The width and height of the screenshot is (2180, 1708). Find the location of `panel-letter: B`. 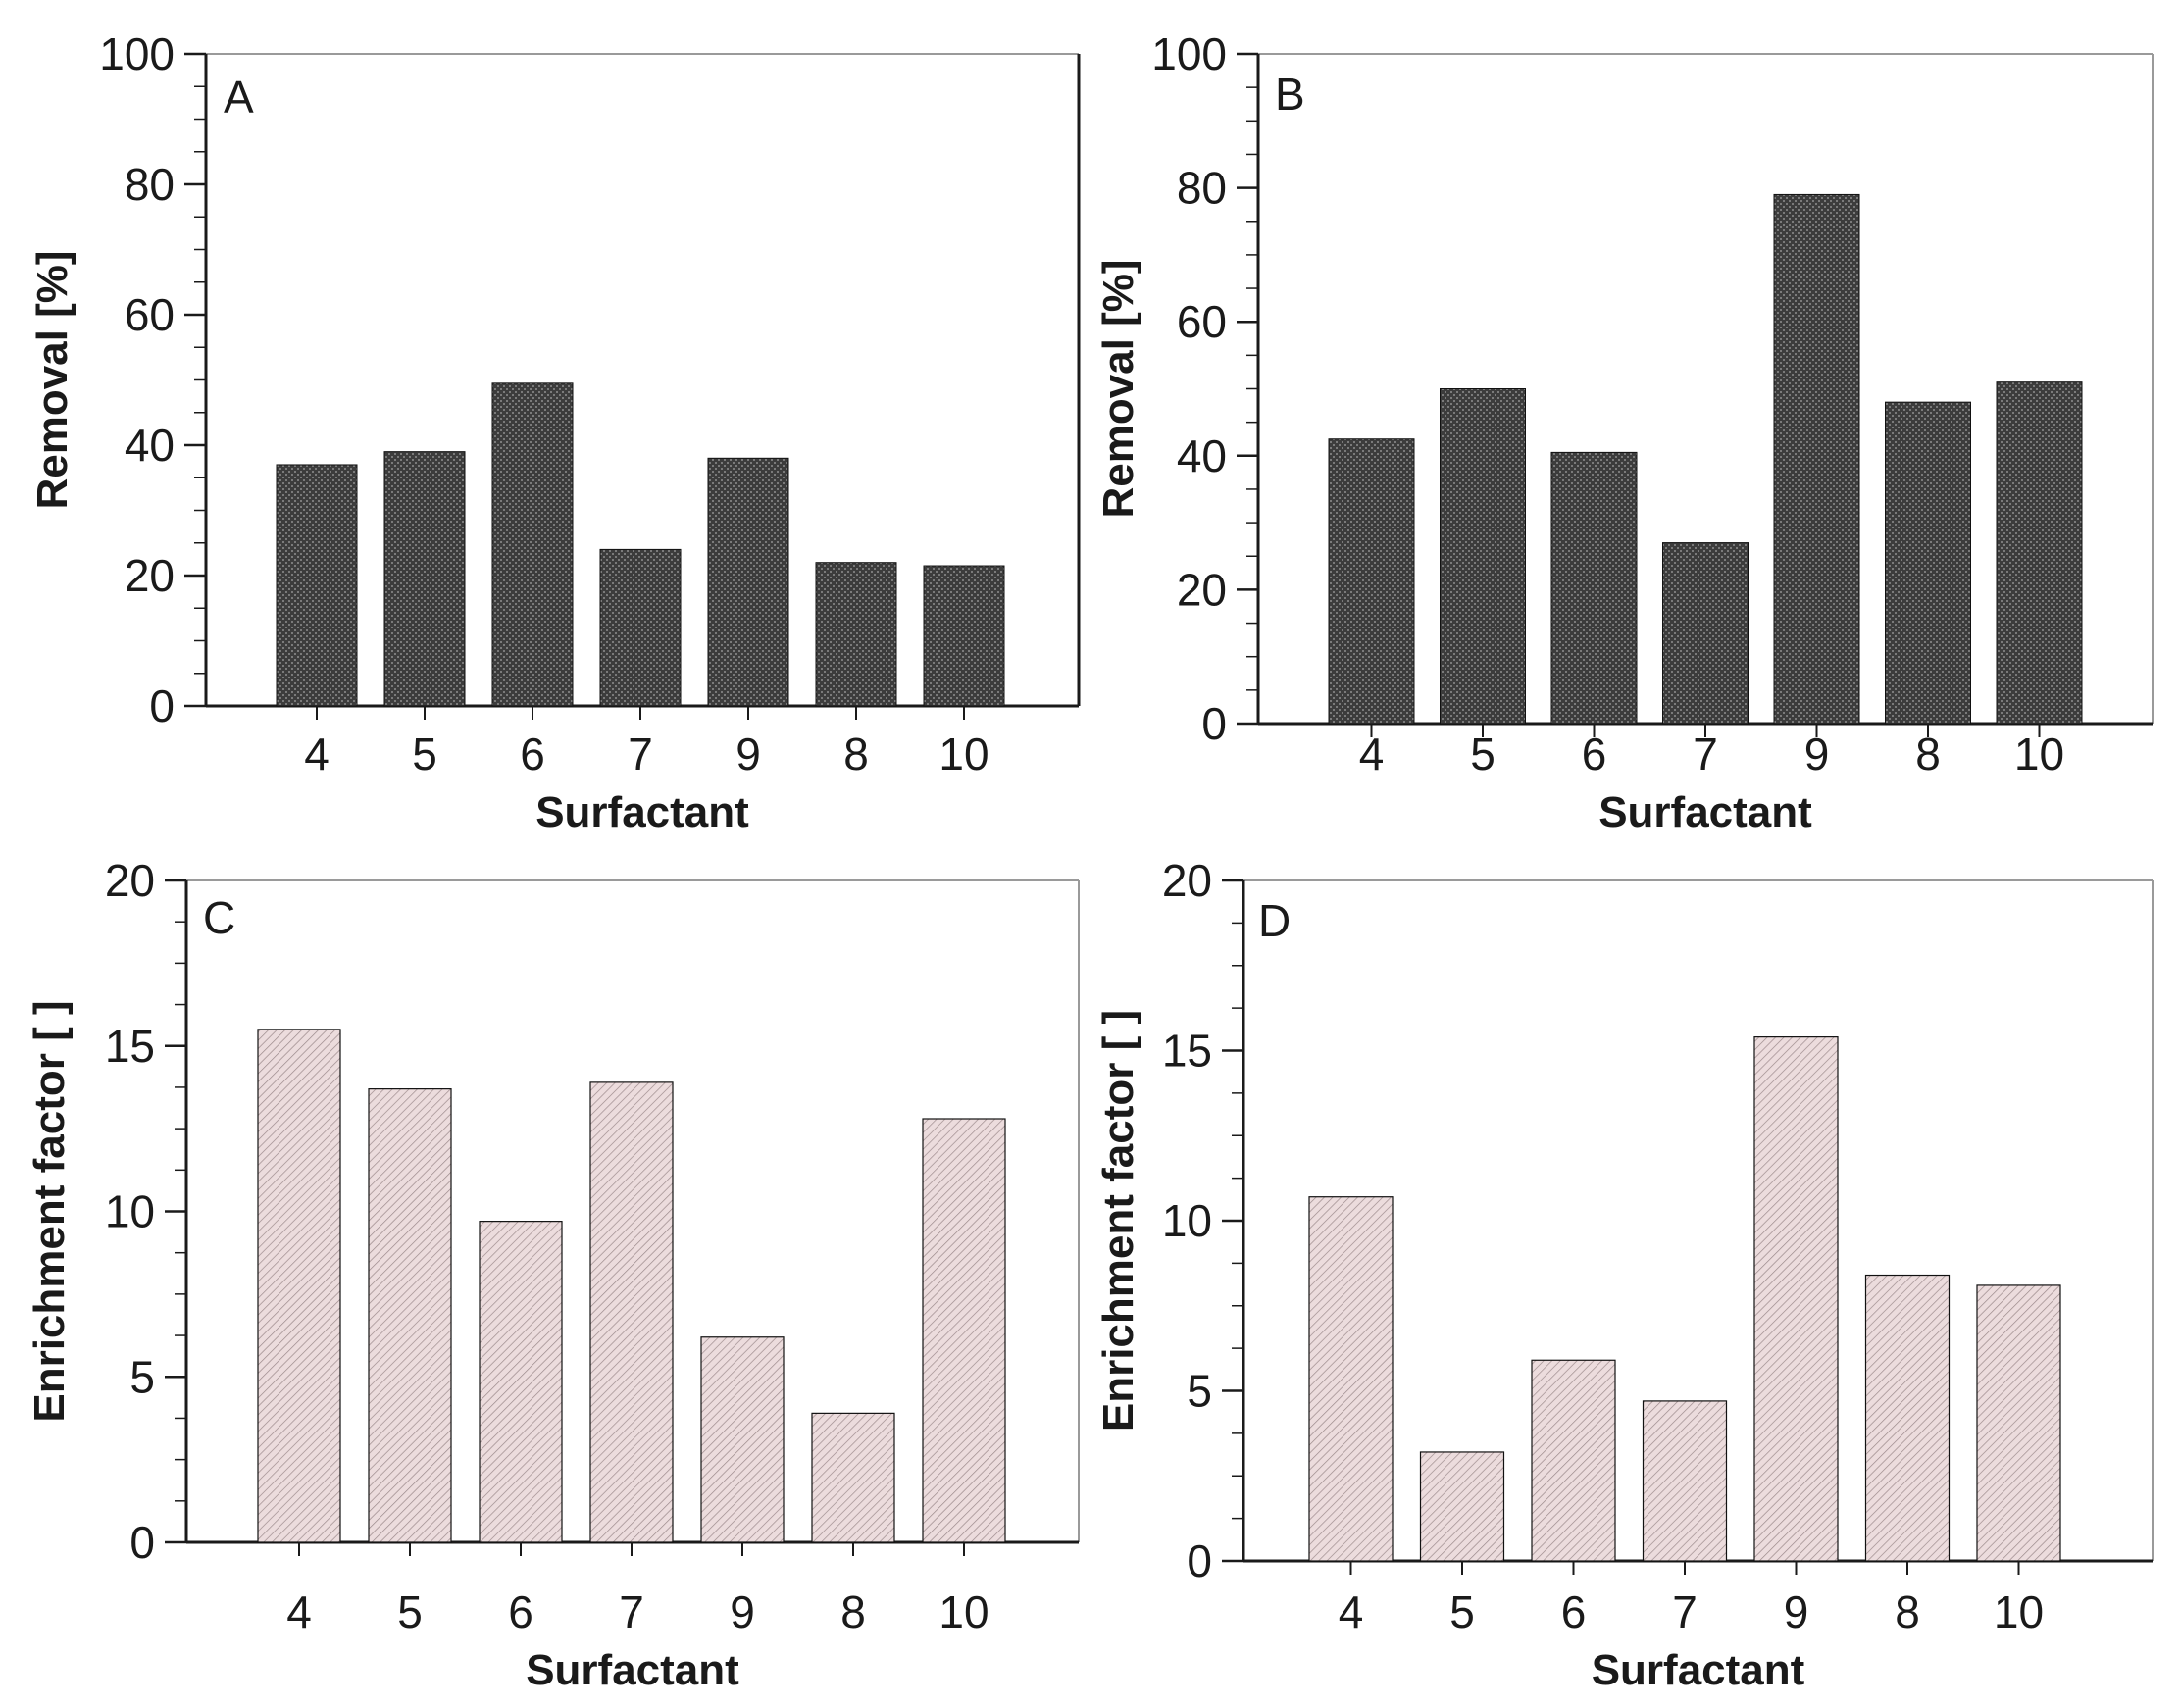

panel-letter: B is located at coordinates (1290, 94).